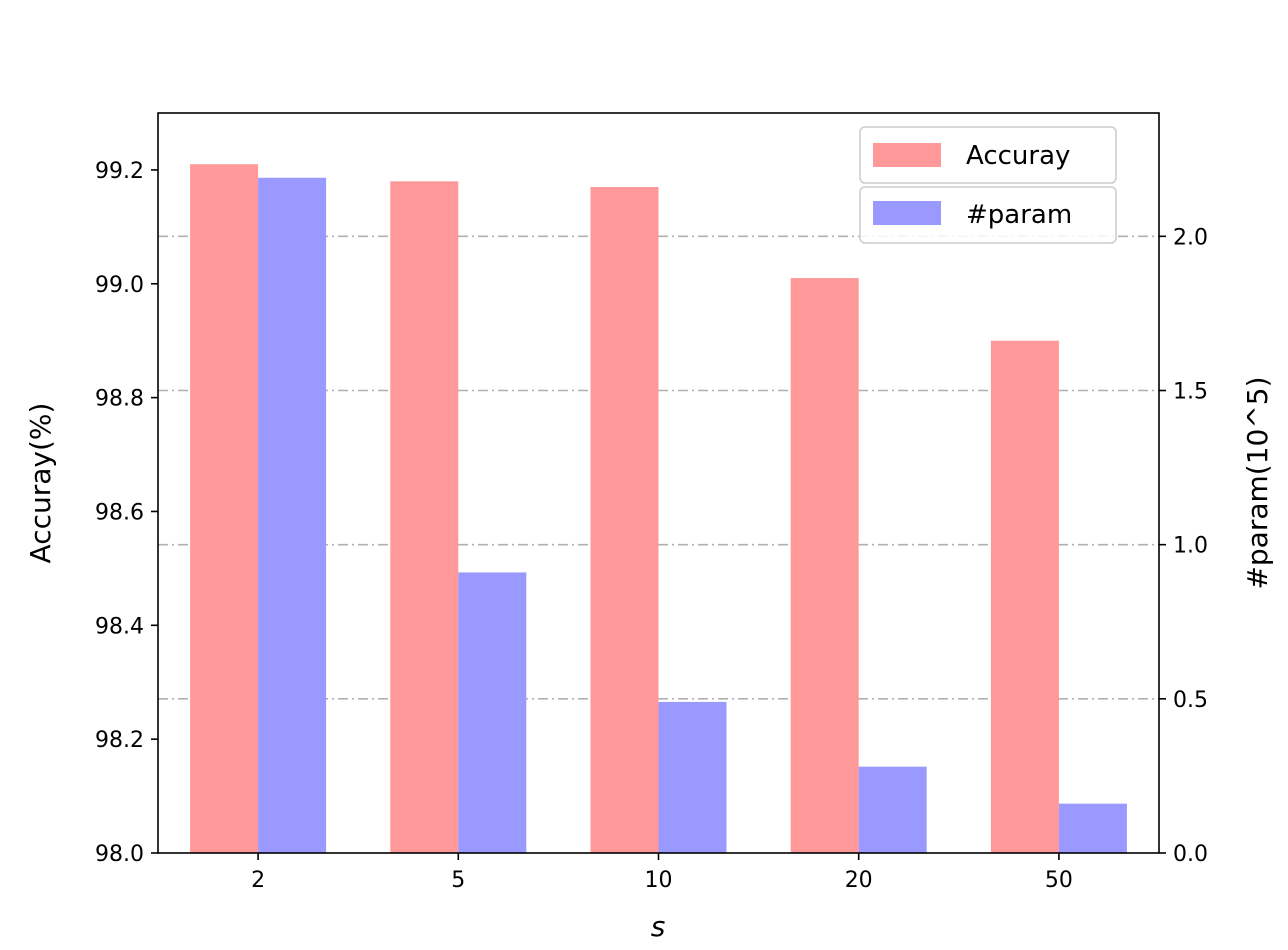 The height and width of the screenshot is (950, 1288). What do you see at coordinates (988, 185) in the screenshot?
I see `legend: Accuray #param` at bounding box center [988, 185].